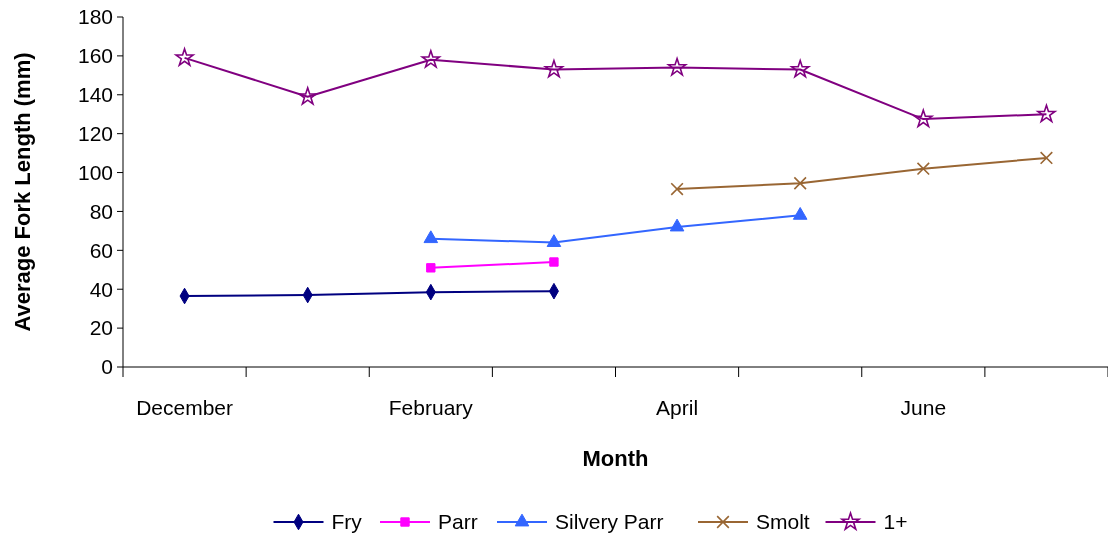 This screenshot has height=542, width=1108. What do you see at coordinates (95, 56) in the screenshot?
I see `y-tick-label: 160` at bounding box center [95, 56].